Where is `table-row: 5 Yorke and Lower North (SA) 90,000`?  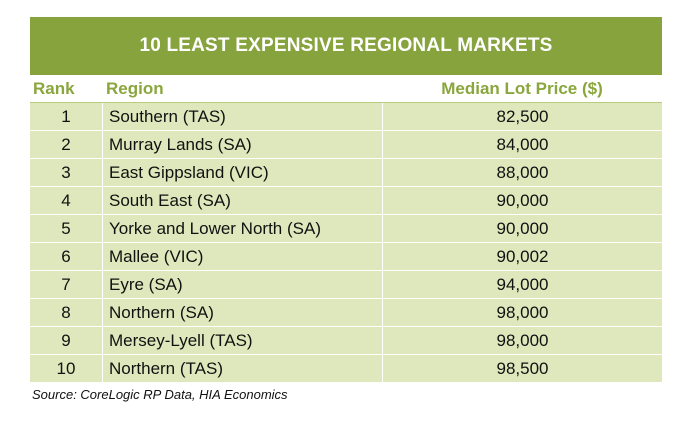
table-row: 5 Yorke and Lower North (SA) 90,000 is located at coordinates (346, 229).